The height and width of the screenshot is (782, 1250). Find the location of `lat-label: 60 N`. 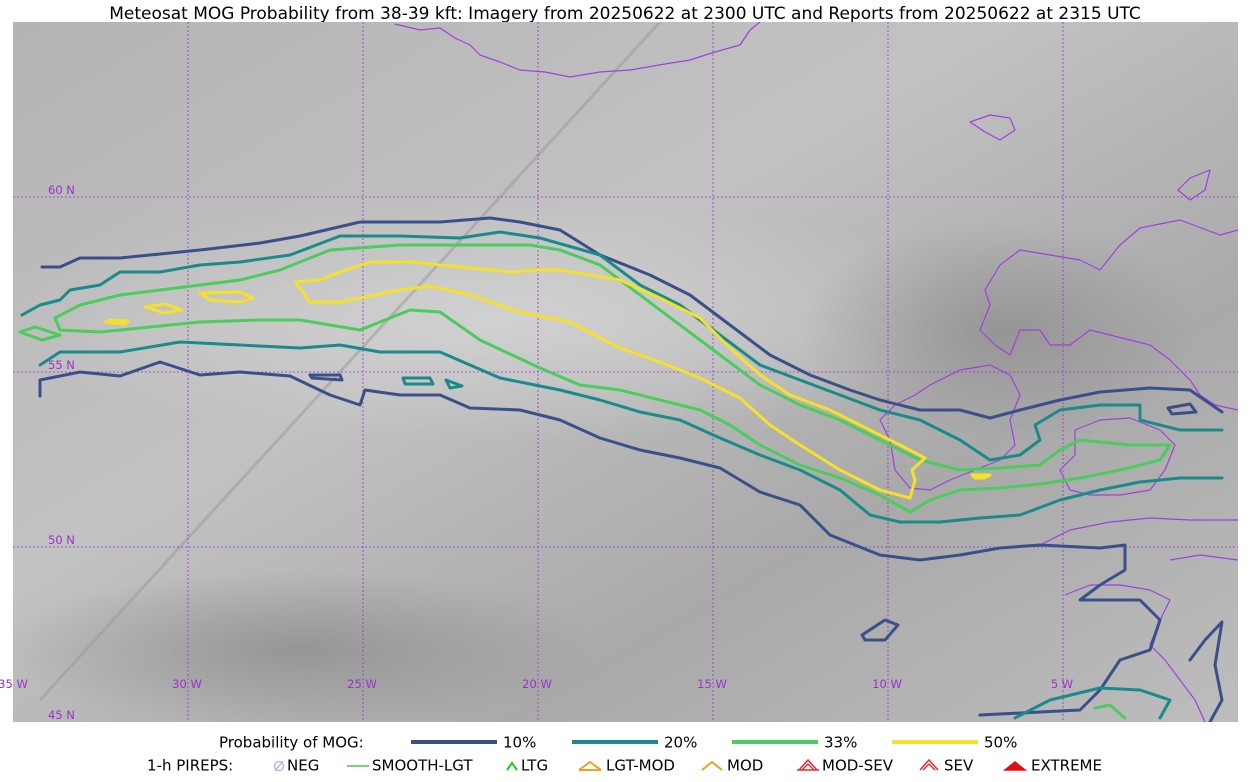

lat-label: 60 N is located at coordinates (61, 190).